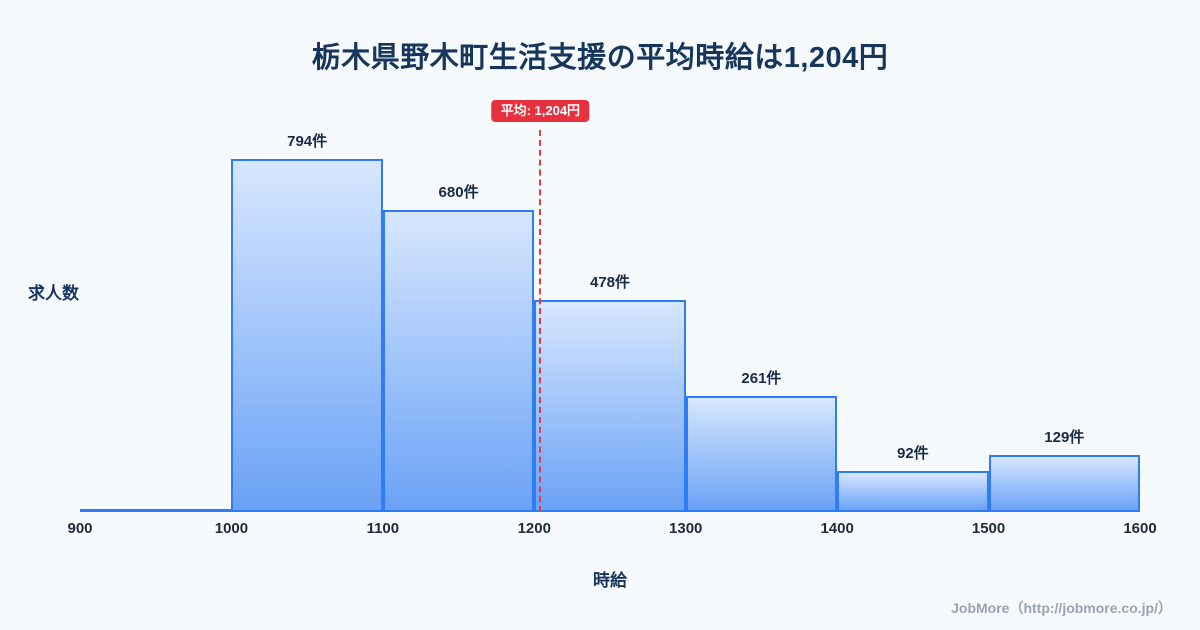 This screenshot has width=1200, height=630. What do you see at coordinates (913, 453) in the screenshot?
I see `bar-value-label: 92件` at bounding box center [913, 453].